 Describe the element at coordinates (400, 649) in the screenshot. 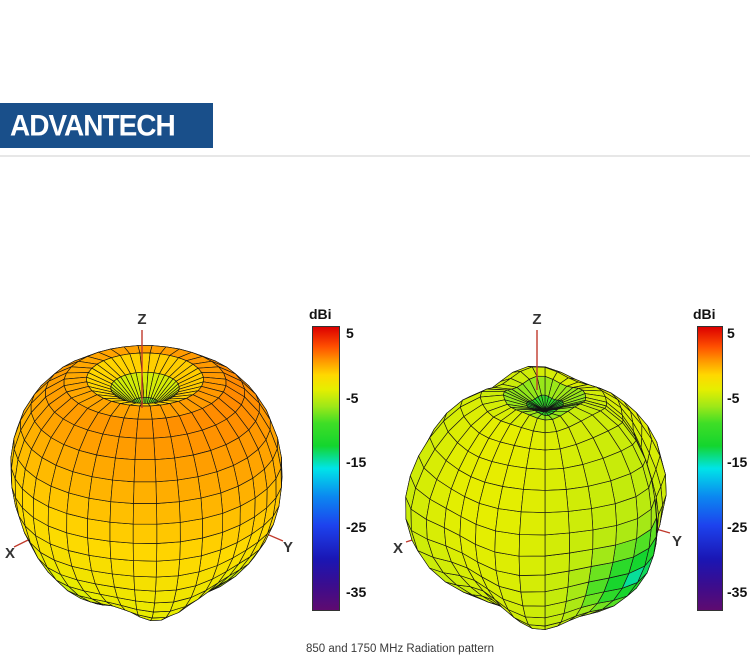

I see `figure-caption: 850 and 1750 MHz Radiation pattern` at that location.